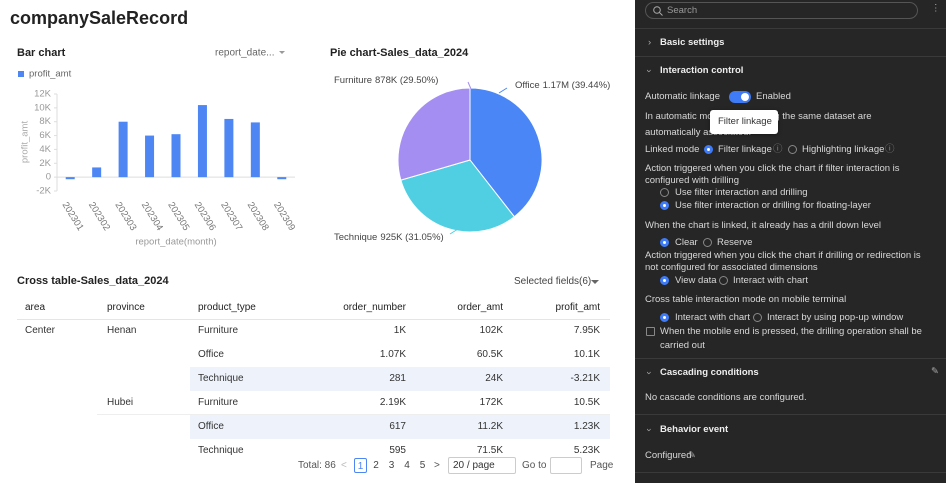  What do you see at coordinates (650, 331) in the screenshot?
I see `checkbox` at bounding box center [650, 331].